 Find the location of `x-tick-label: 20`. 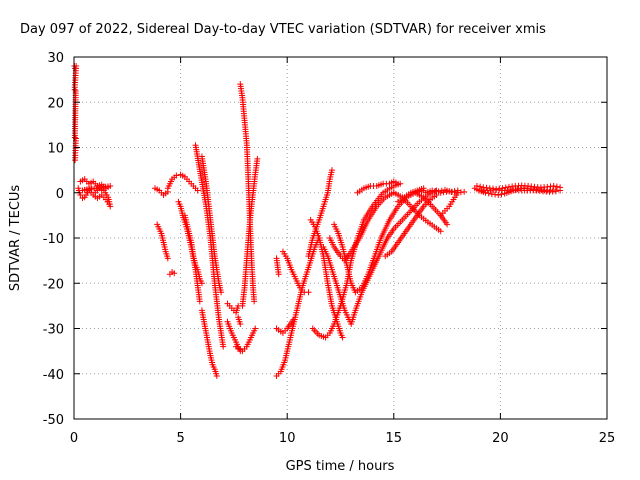

x-tick-label: 20 is located at coordinates (500, 438).